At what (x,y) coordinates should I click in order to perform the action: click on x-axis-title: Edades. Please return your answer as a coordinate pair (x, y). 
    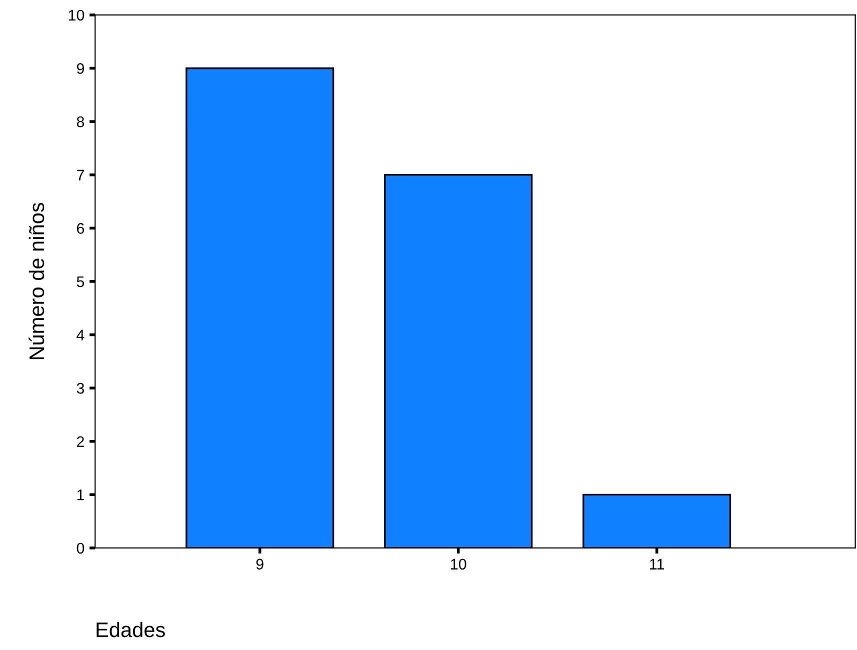
    Looking at the image, I should click on (130, 630).